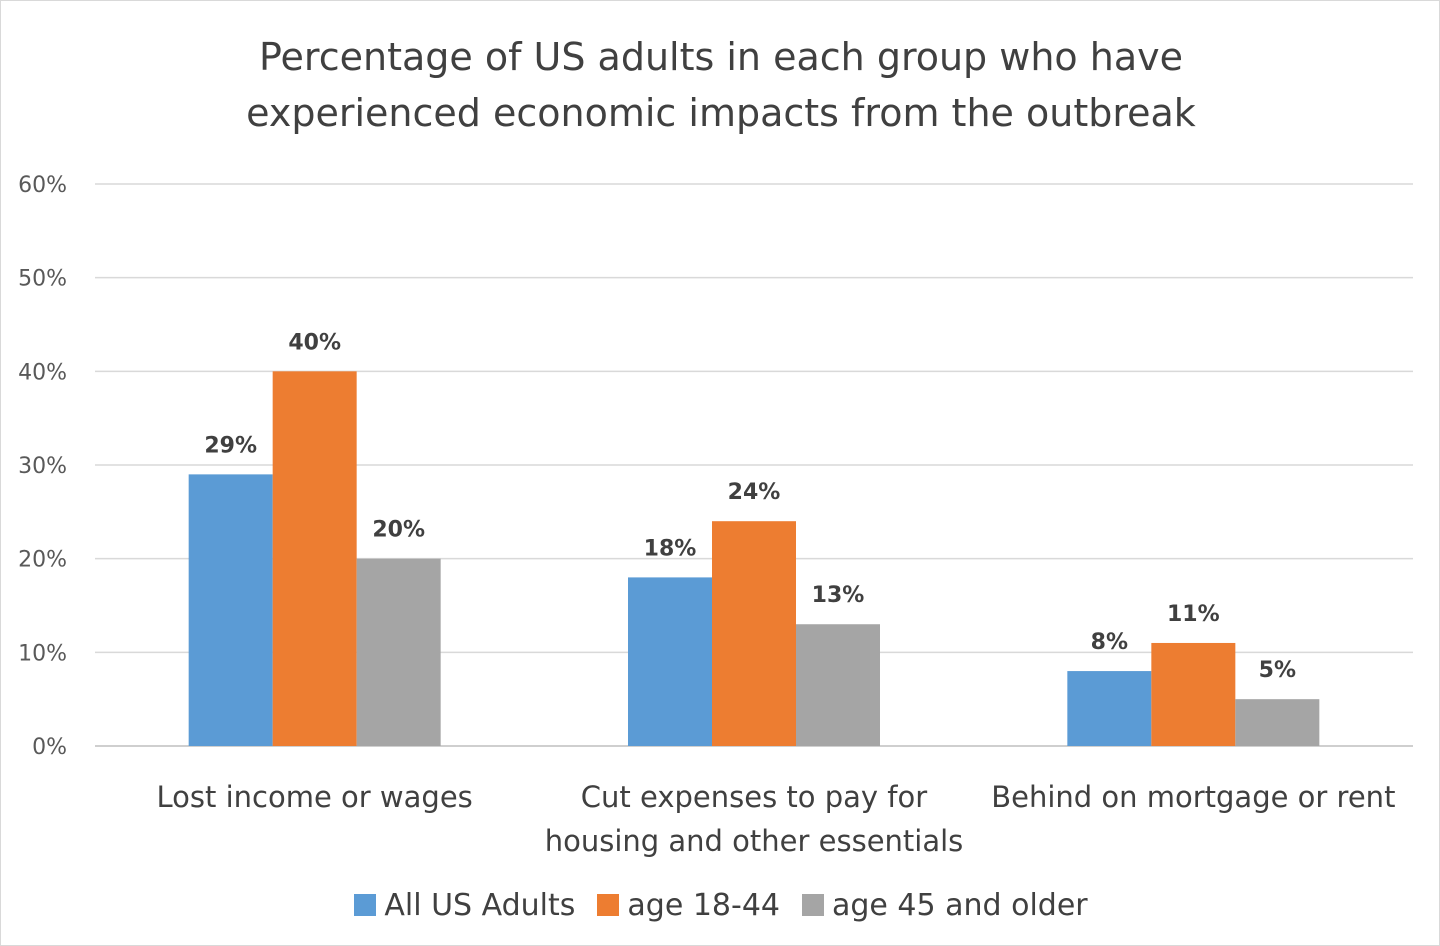  What do you see at coordinates (230, 445) in the screenshot?
I see `data-label: 29%` at bounding box center [230, 445].